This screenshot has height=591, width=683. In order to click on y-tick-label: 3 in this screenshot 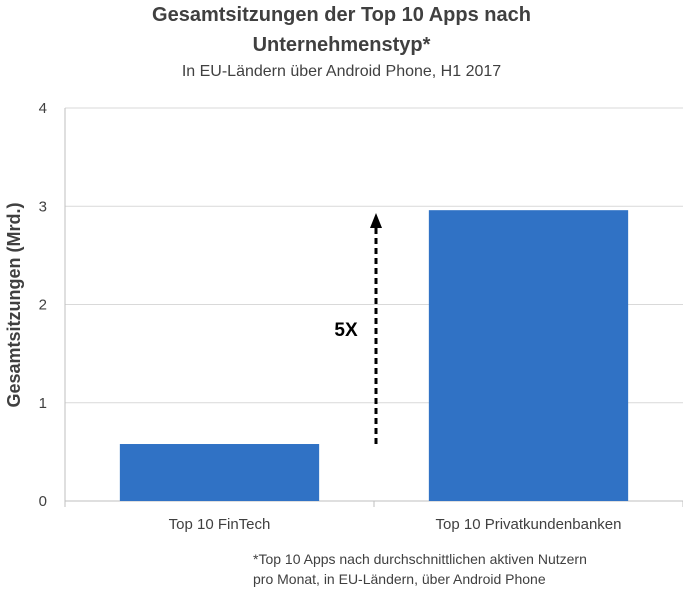, I will do `click(43, 206)`.